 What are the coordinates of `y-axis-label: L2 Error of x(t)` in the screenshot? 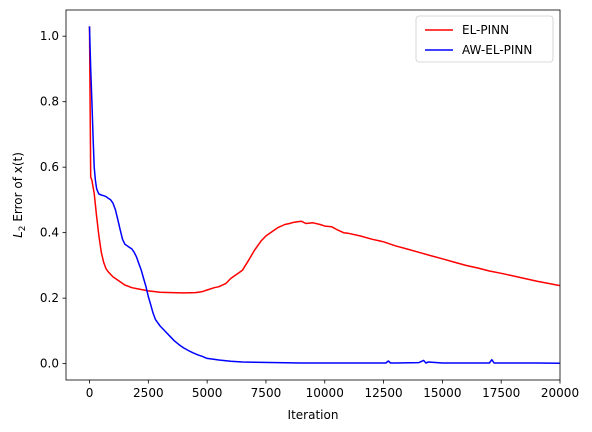 It's located at (19, 195).